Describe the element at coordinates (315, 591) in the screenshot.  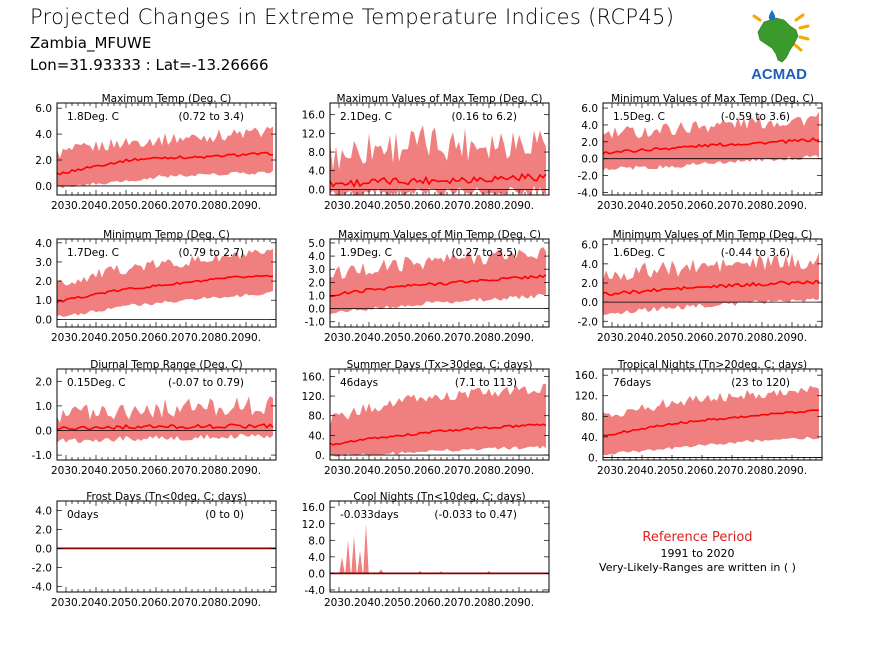
I see `y-tick-label: -4.0` at that location.